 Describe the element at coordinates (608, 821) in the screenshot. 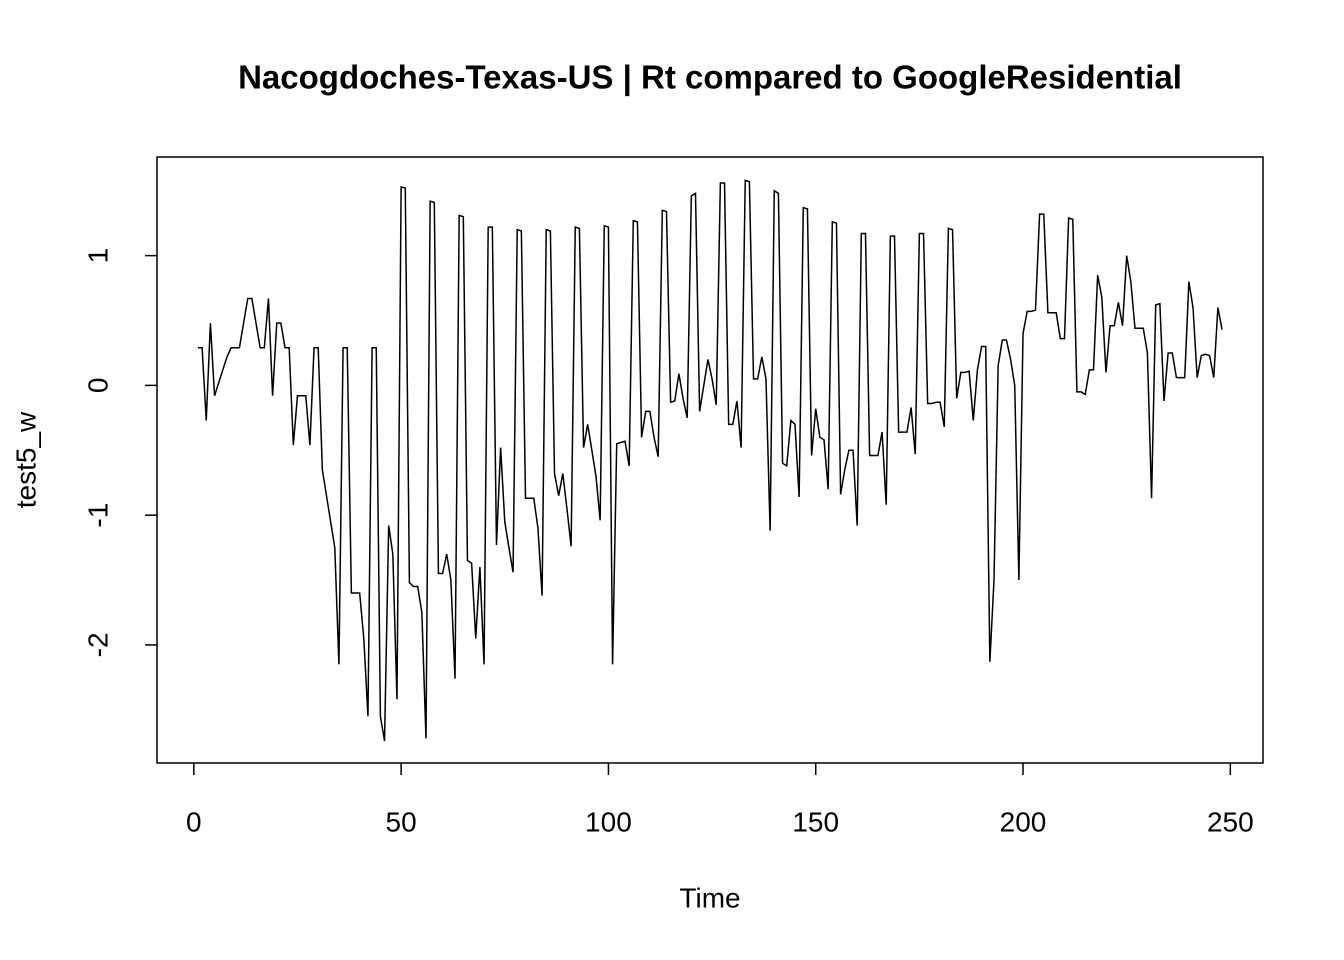

I see `x-tick-label: 100` at that location.